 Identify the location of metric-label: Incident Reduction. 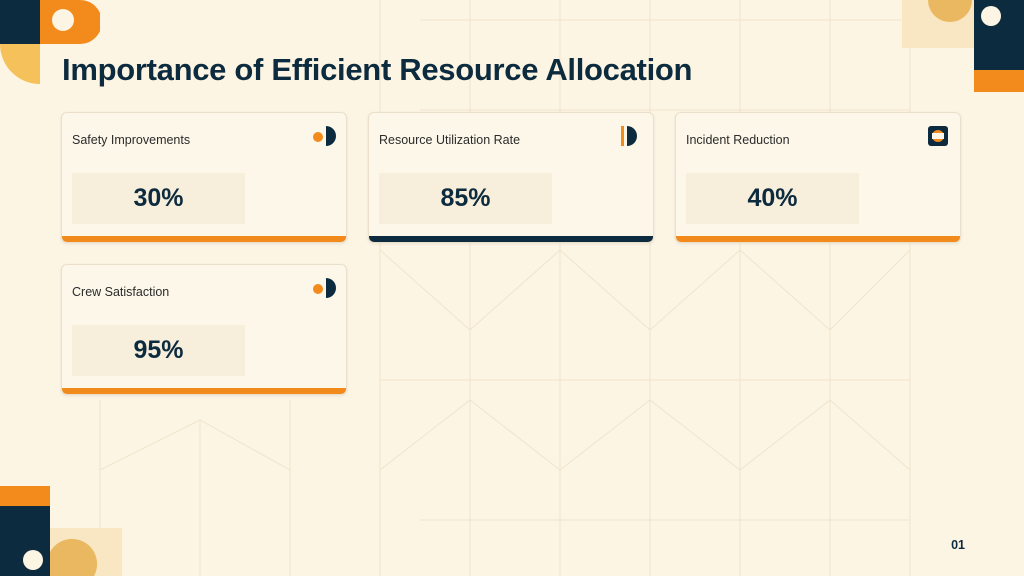
(738, 140).